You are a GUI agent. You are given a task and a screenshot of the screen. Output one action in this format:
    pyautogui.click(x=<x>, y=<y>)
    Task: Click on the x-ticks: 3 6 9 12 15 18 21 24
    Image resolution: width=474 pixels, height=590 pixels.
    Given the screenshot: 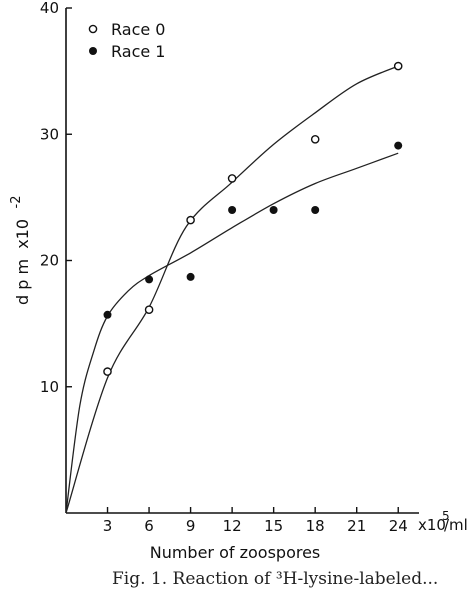 What is the action you would take?
    pyautogui.click(x=255, y=521)
    